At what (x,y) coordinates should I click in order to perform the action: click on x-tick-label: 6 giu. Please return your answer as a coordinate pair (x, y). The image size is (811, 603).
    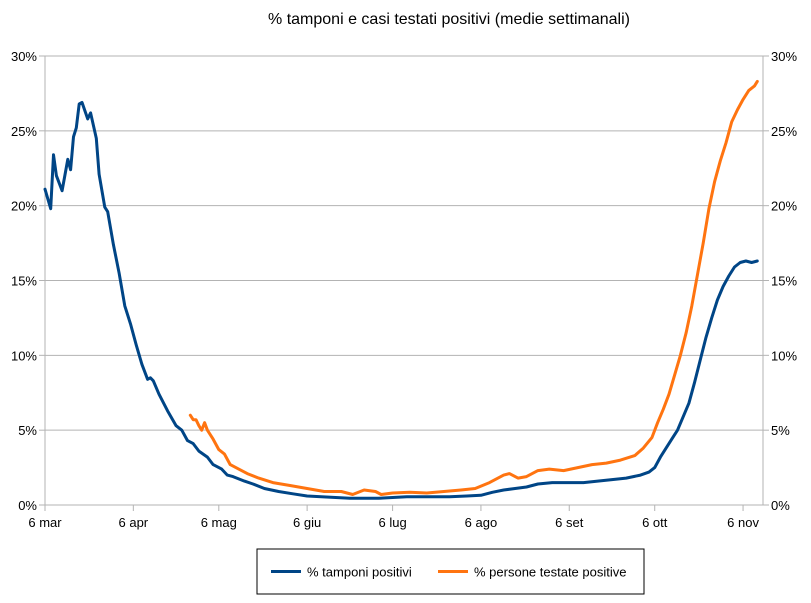
    Looking at the image, I should click on (307, 522).